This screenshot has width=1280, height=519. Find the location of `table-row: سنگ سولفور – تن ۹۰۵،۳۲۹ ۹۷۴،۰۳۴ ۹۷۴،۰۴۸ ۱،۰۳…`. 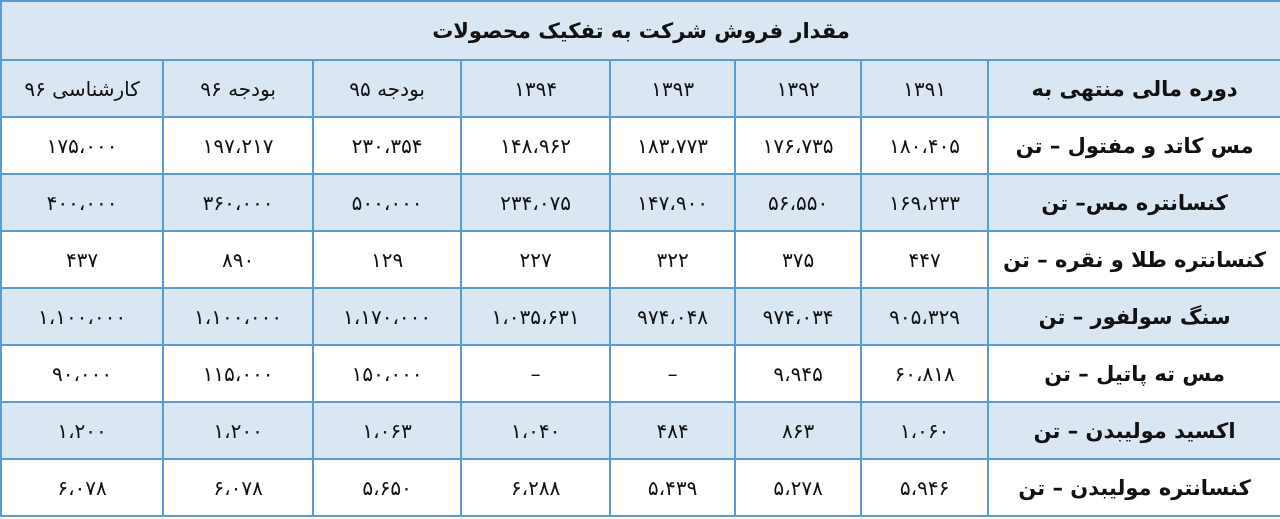

table-row: سنگ سولفور – تن ۹۰۵،۳۲۹ ۹۷۴،۰۳۴ ۹۷۴،۰۴۸ ۱،۰۳… is located at coordinates (640, 316).